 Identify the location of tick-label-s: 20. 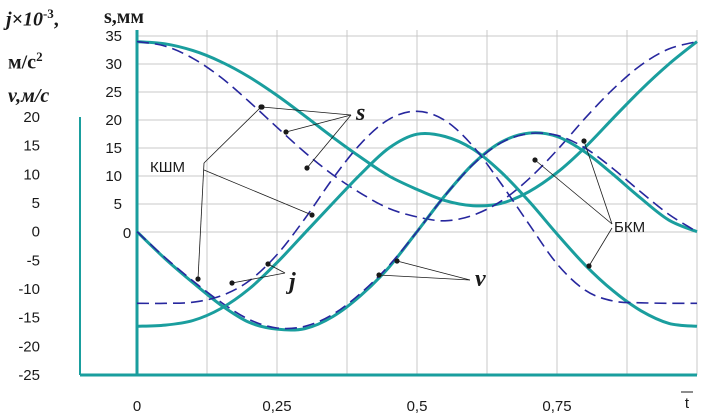
(113, 120).